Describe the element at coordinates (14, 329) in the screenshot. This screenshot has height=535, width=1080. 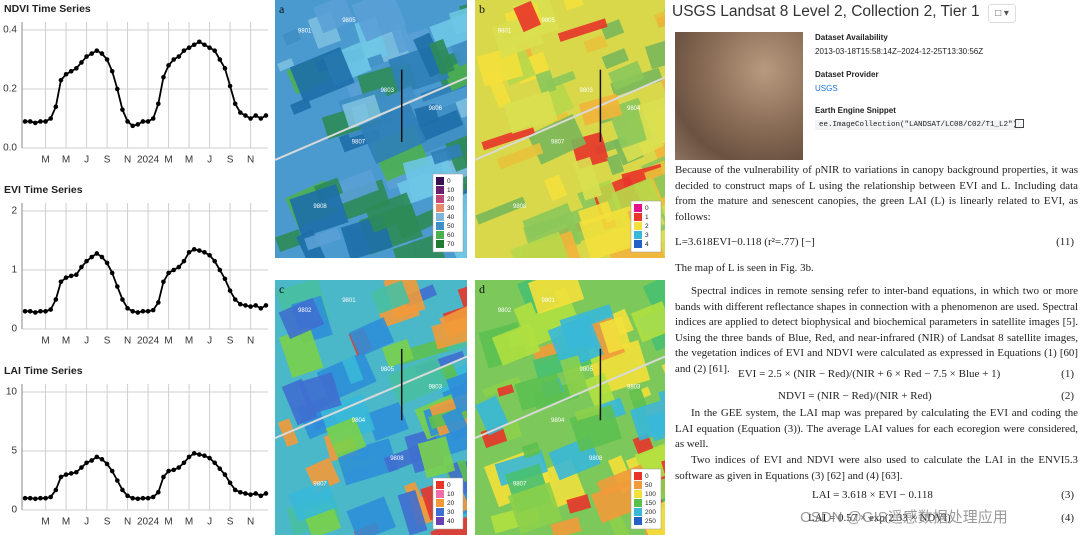
I see `y-tick-label: 0` at that location.